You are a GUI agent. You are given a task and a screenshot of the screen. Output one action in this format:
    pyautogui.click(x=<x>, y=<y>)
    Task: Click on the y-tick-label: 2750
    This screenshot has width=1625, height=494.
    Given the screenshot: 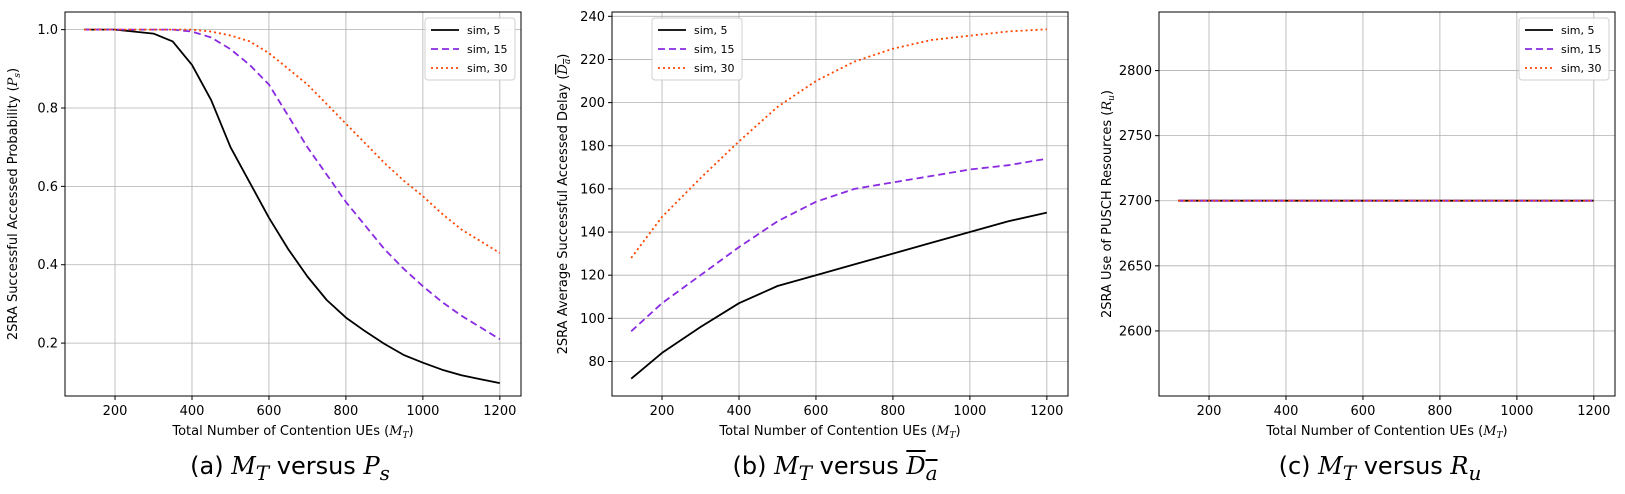 What is the action you would take?
    pyautogui.click(x=1135, y=136)
    